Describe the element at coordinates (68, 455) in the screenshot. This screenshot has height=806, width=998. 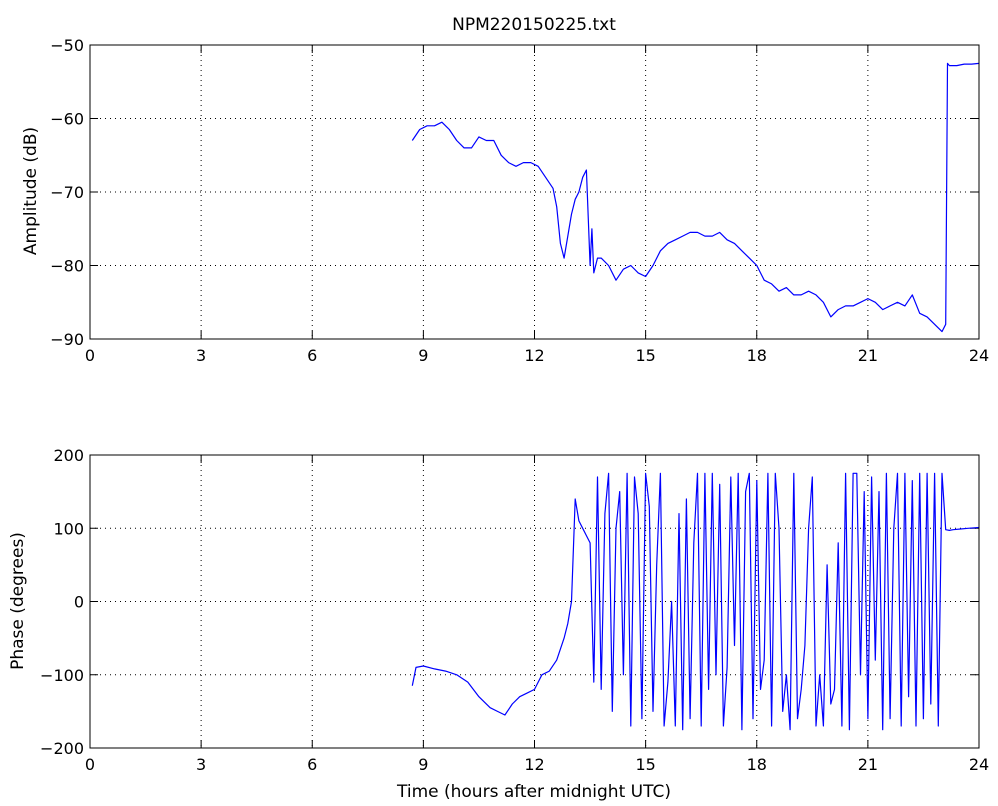
I see `y-tick-label: 200` at that location.